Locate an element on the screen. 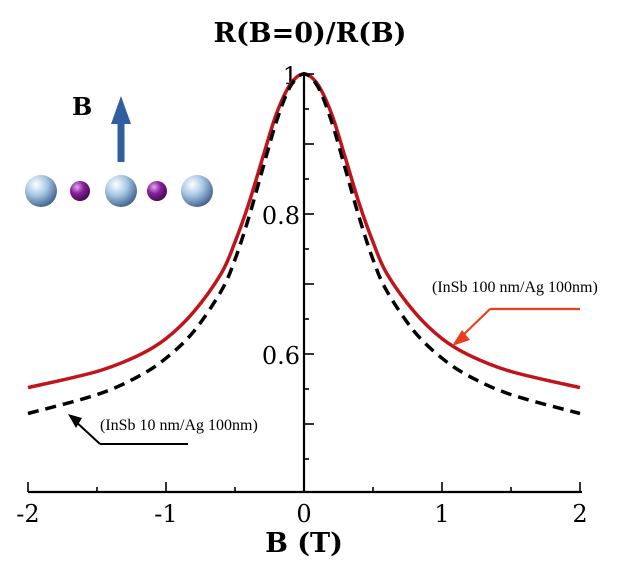 This screenshot has width=638, height=562. annotation-insb-10nm-arrowhead is located at coordinates (75, 421).